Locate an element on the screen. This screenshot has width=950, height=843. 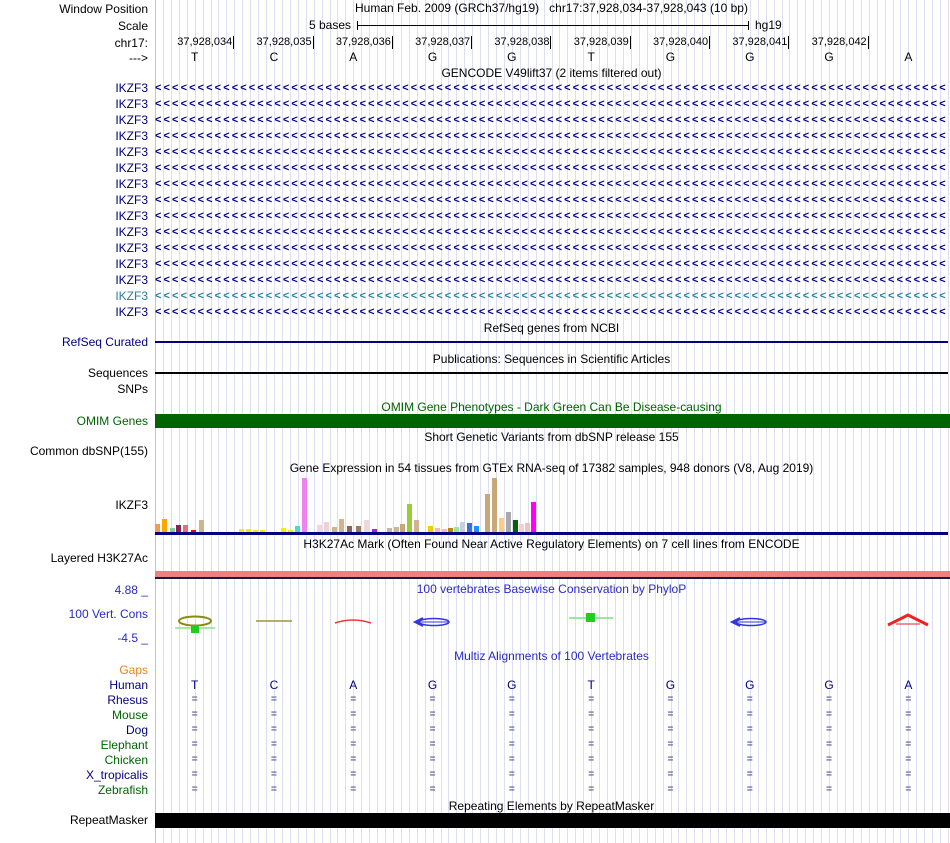
species-label: Zebrafish is located at coordinates (122, 790).